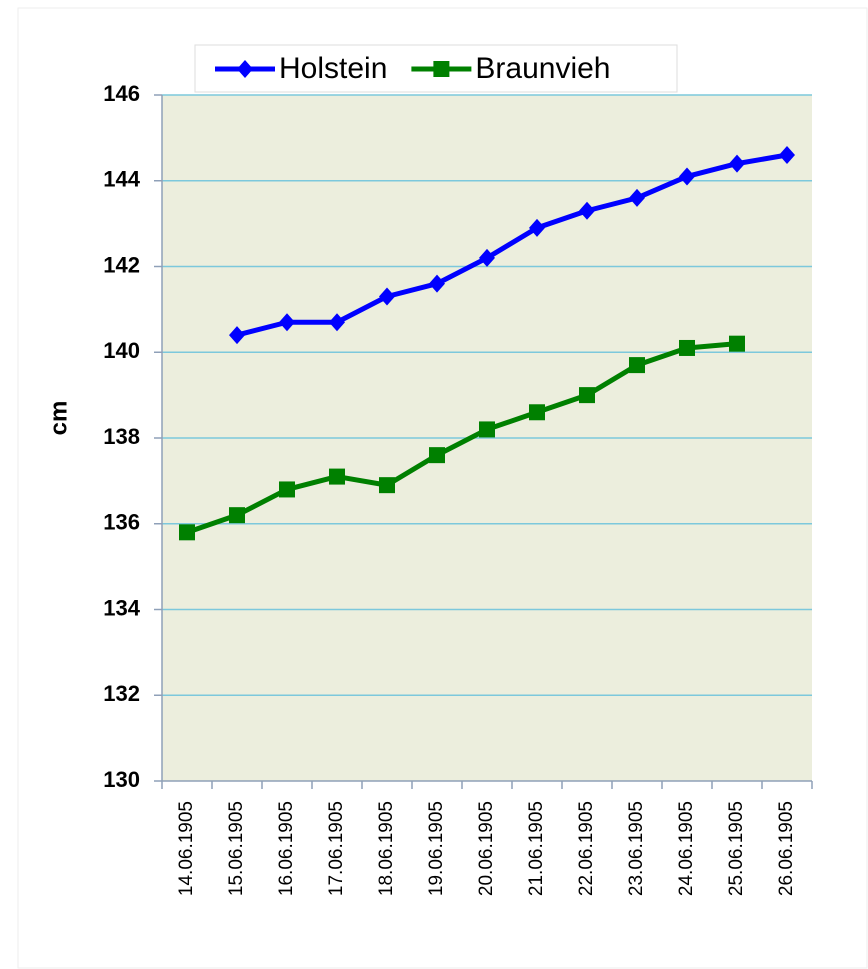 The width and height of the screenshot is (868, 969). I want to click on y-tick-label: 138, so click(121, 436).